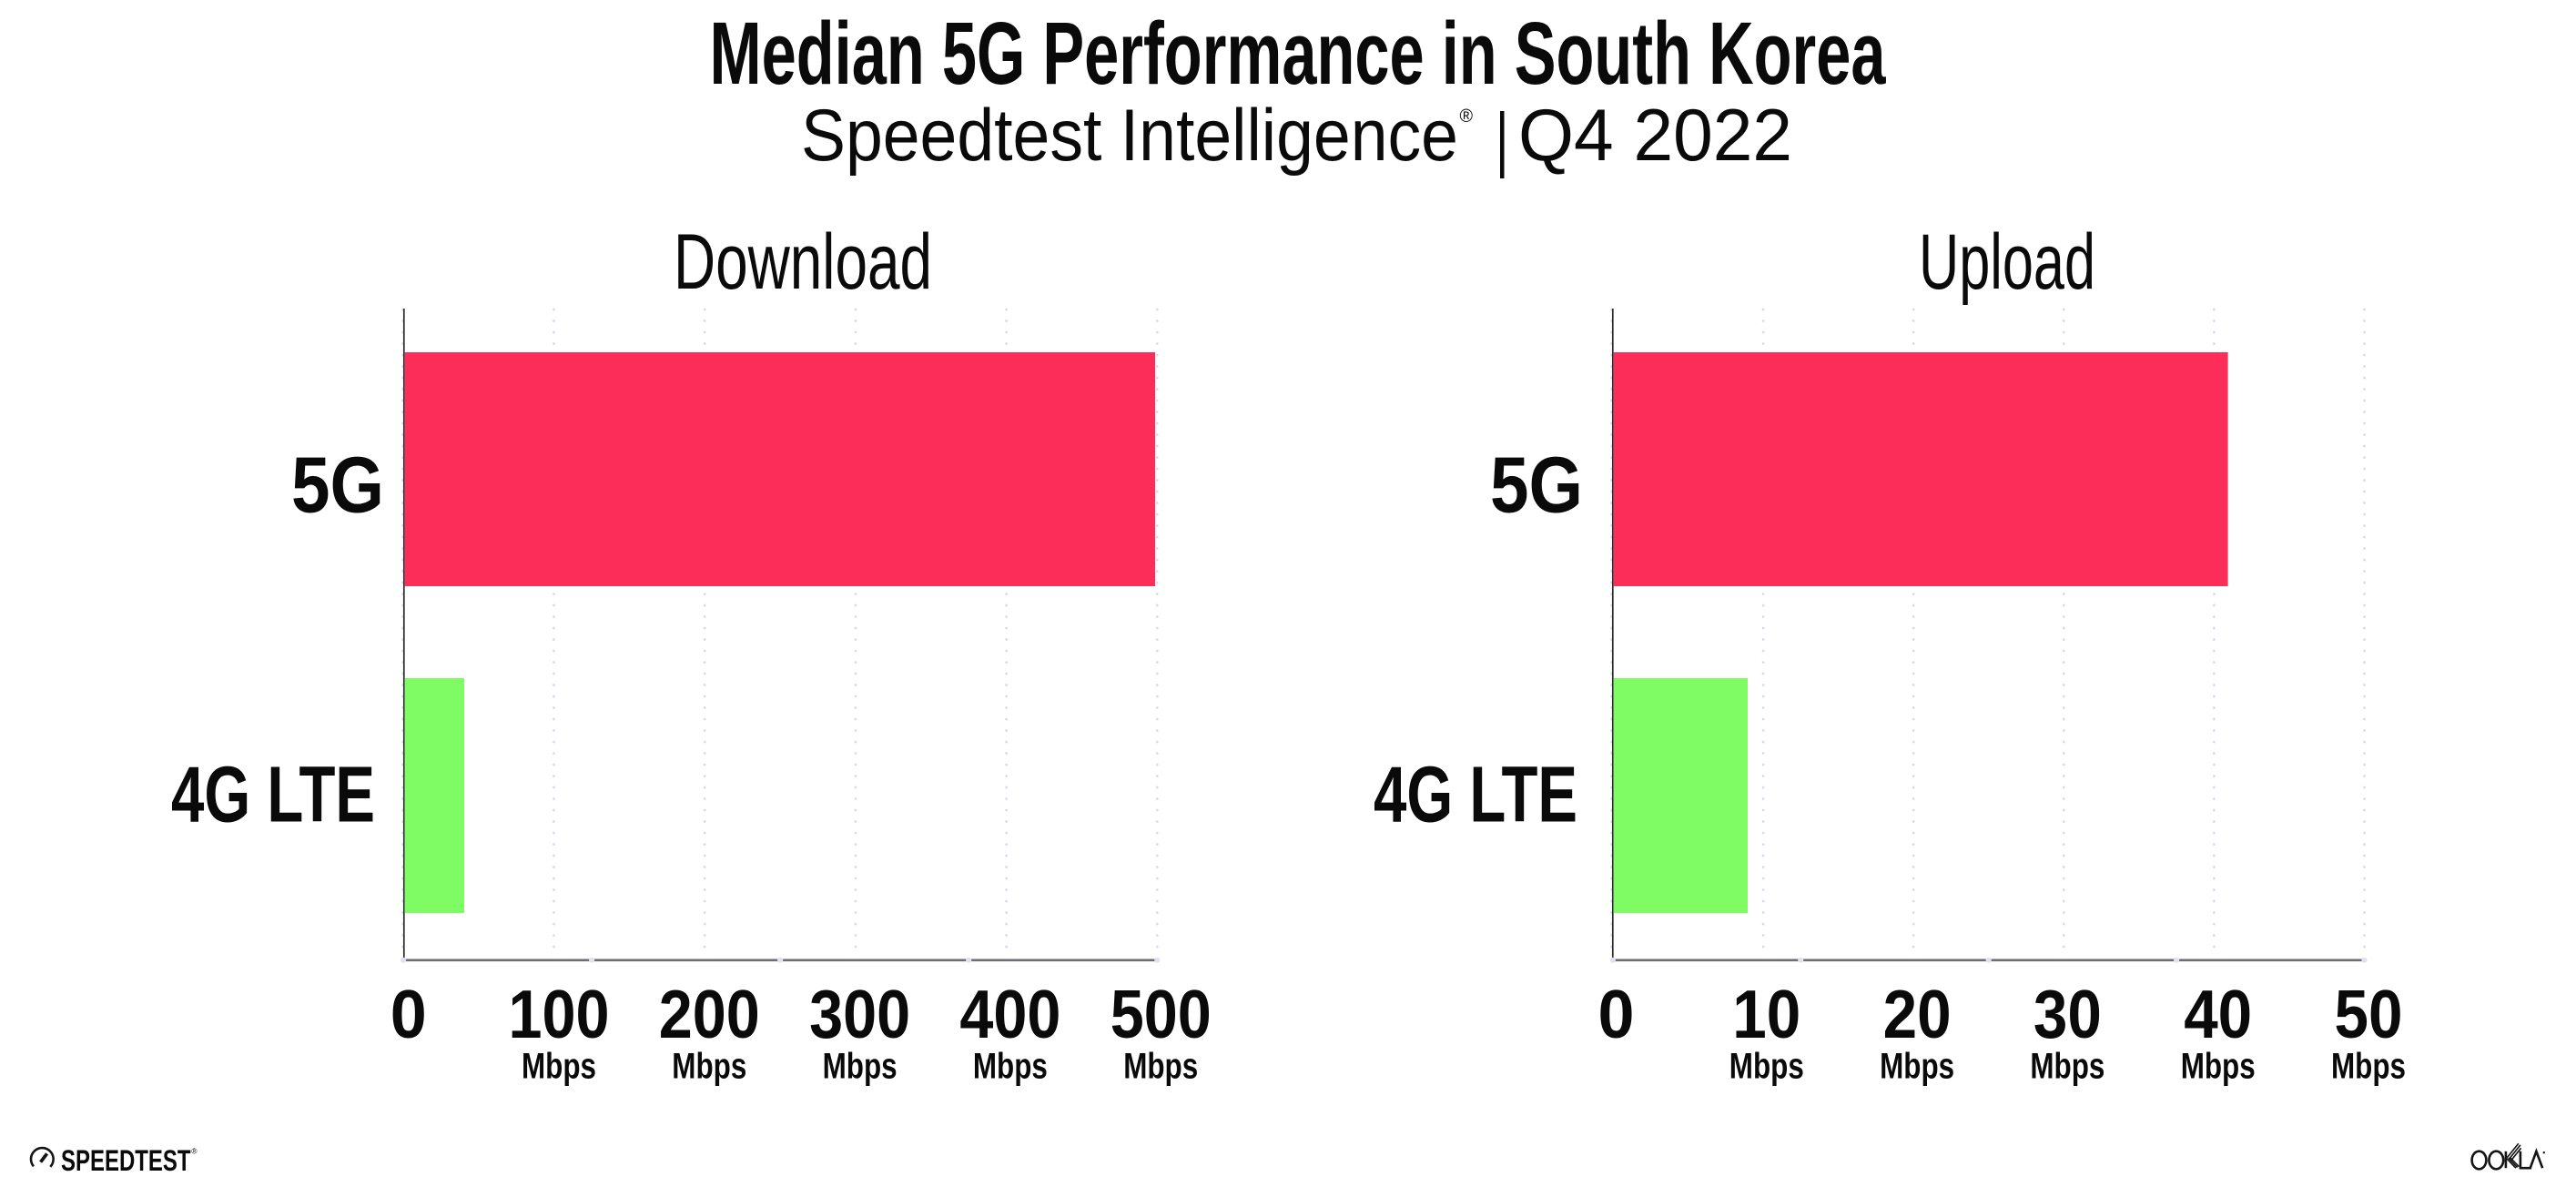 The width and height of the screenshot is (2576, 1197). I want to click on svg-text: 100, so click(559, 1014).